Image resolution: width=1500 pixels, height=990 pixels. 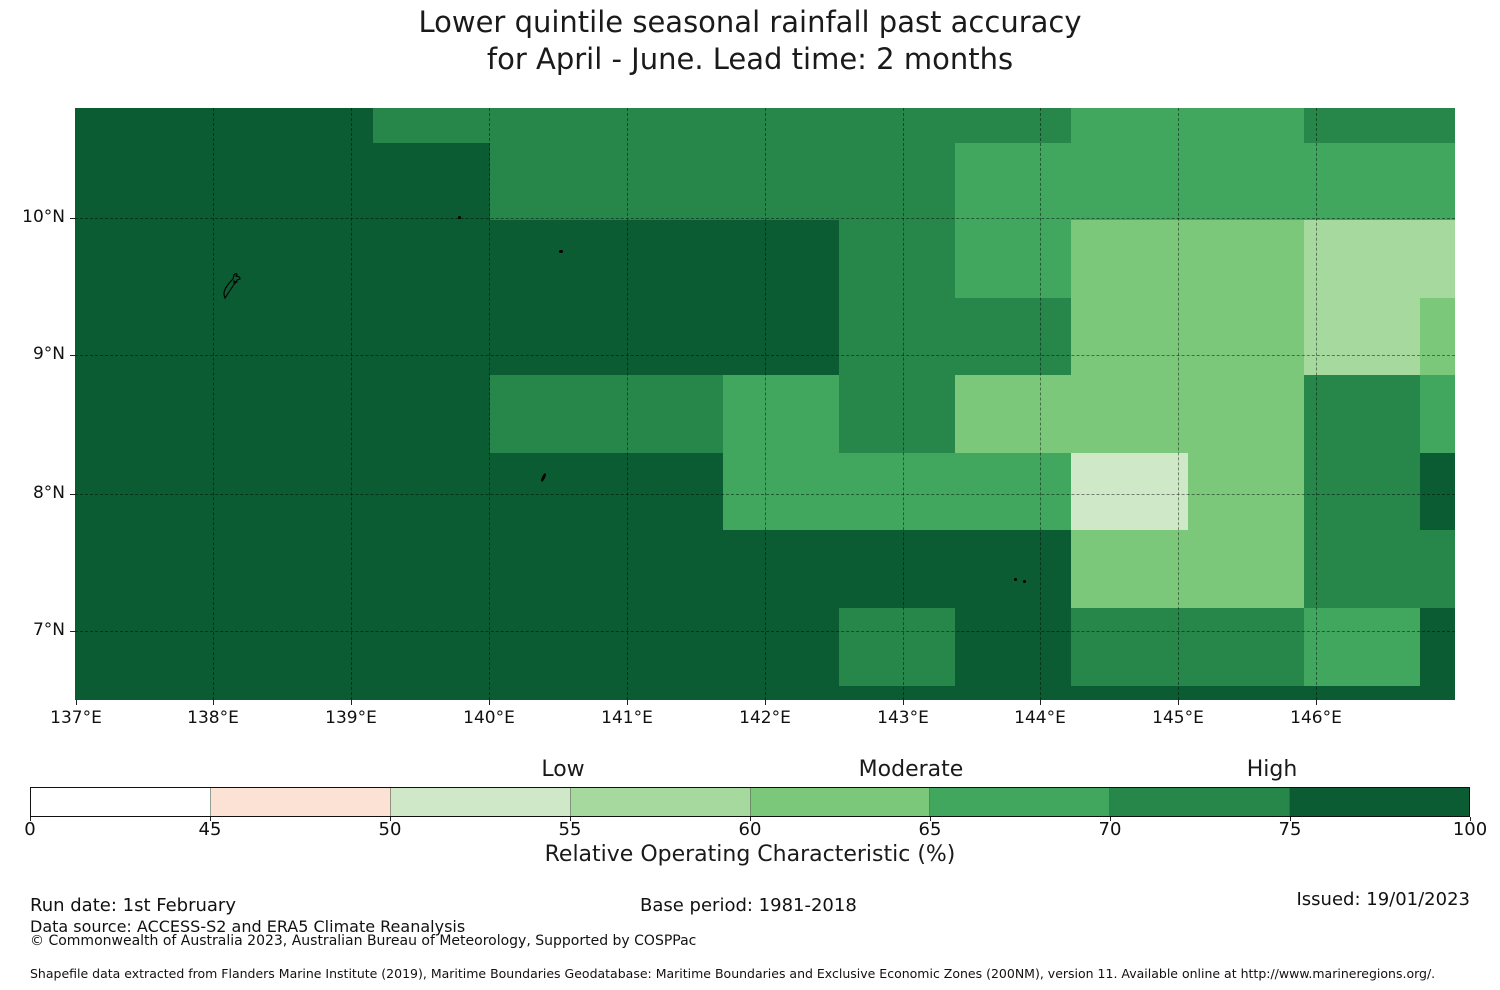 I want to click on y-tick-label: 8°N, so click(x=48, y=493).